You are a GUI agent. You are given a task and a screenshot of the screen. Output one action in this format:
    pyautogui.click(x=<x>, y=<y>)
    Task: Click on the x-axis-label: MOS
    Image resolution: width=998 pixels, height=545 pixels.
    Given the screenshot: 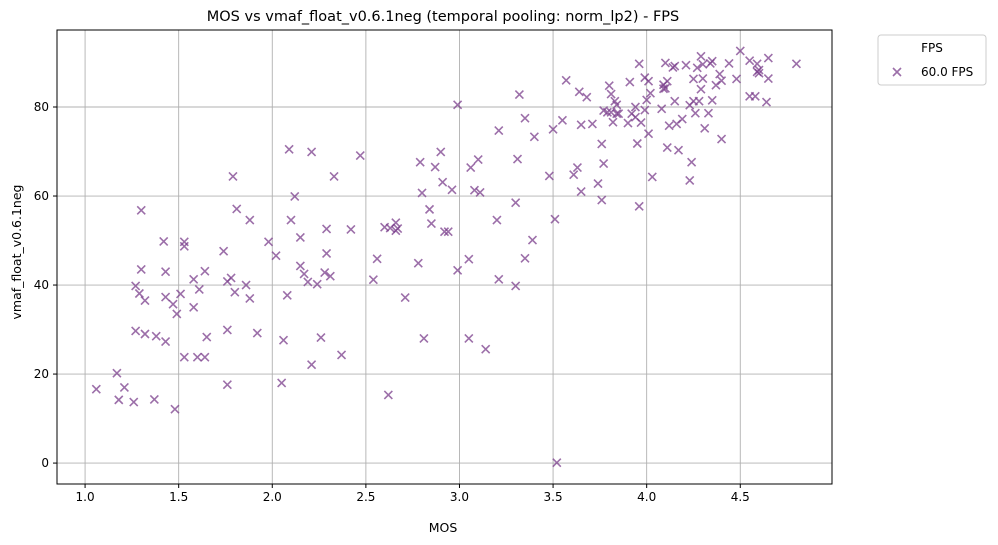 What is the action you would take?
    pyautogui.click(x=443, y=527)
    